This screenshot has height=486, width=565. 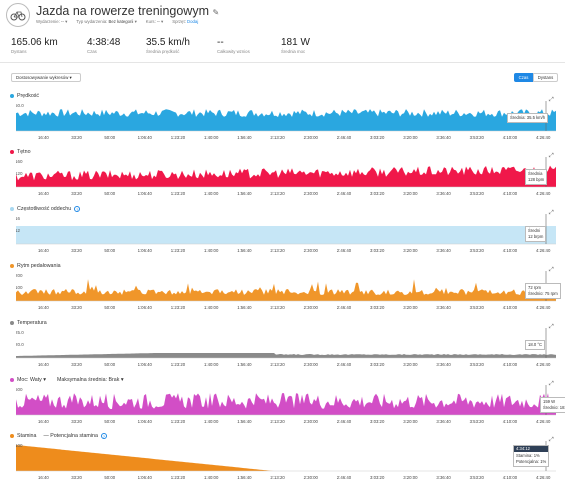 I want to click on y-tick-mid: 20.0, so click(x=20, y=344).